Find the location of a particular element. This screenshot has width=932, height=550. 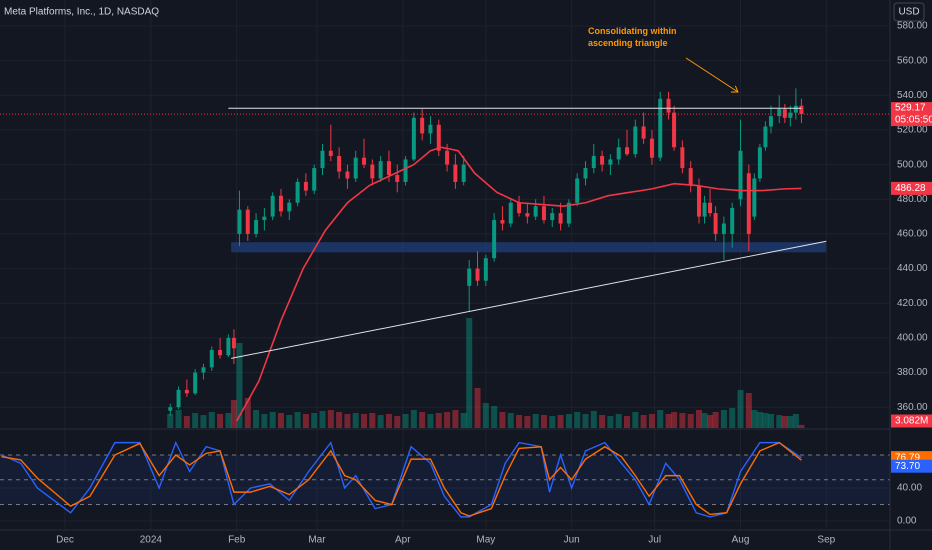

x-tick-label: Feb is located at coordinates (237, 540).